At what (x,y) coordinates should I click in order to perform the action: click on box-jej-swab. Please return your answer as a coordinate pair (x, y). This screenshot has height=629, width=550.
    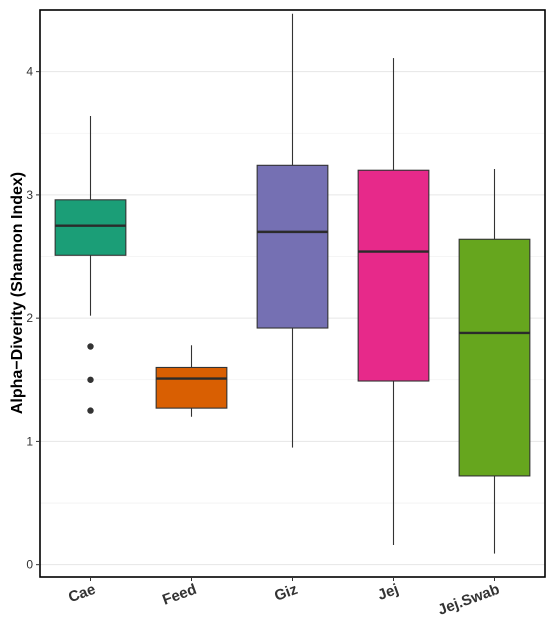
    Looking at the image, I should click on (494, 361).